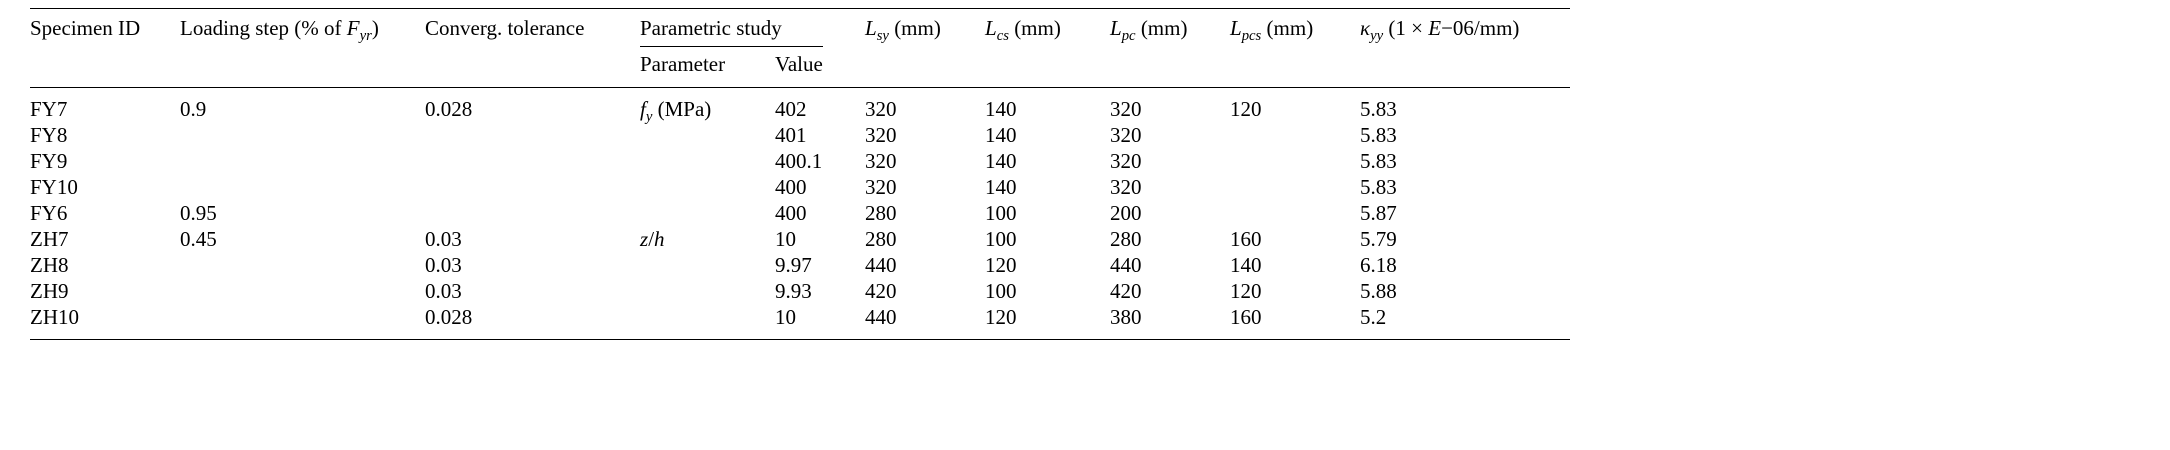  Describe the element at coordinates (799, 161) in the screenshot. I see `table-cell: 400.1` at that location.